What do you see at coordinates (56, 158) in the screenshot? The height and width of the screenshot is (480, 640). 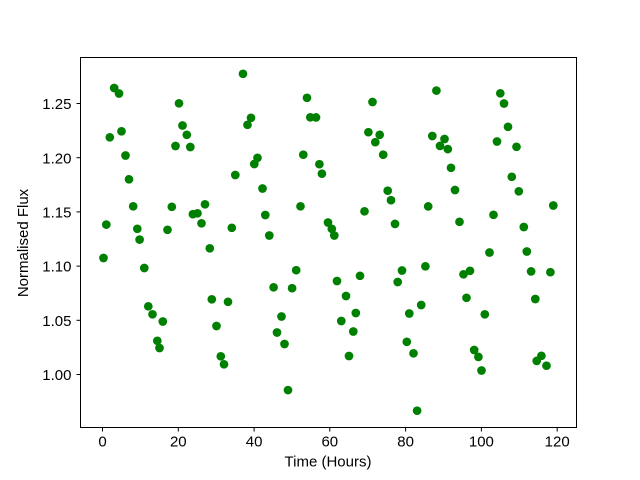 I see `svg-text: 1.20` at bounding box center [56, 158].